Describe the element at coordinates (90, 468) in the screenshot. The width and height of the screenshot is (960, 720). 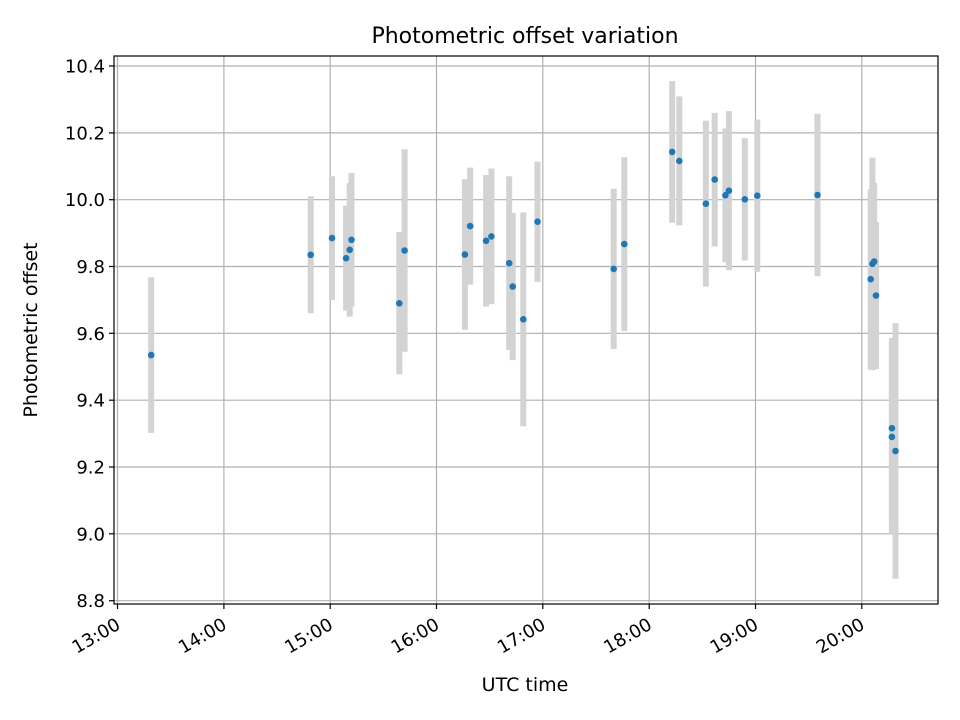
I see `y-tick-label: 9.2` at that location.